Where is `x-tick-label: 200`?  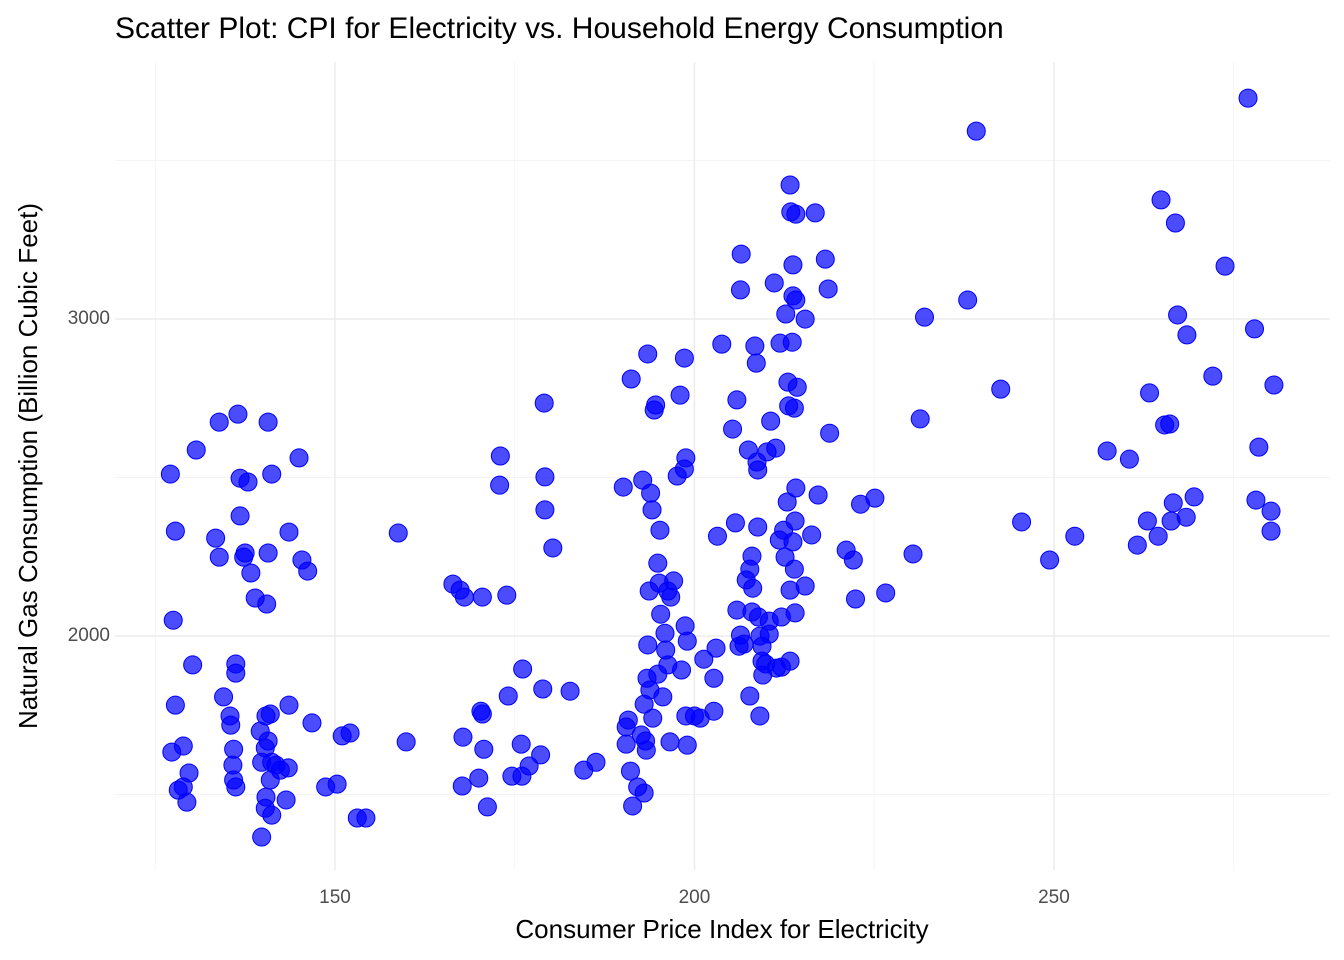 x-tick-label: 200 is located at coordinates (695, 897).